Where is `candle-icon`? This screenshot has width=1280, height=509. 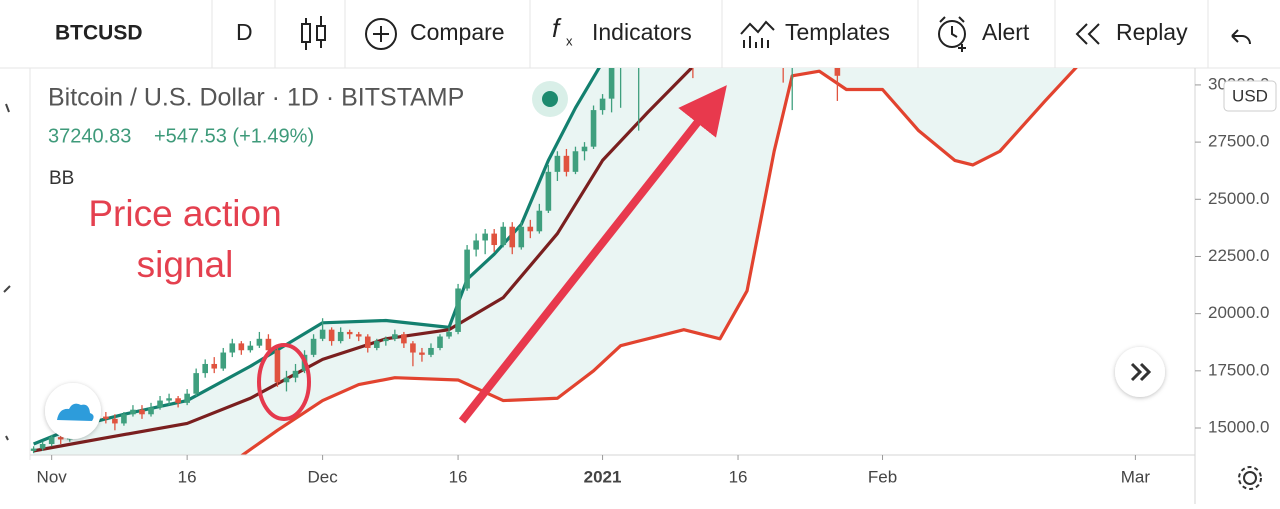
candle-icon is located at coordinates (313, 33).